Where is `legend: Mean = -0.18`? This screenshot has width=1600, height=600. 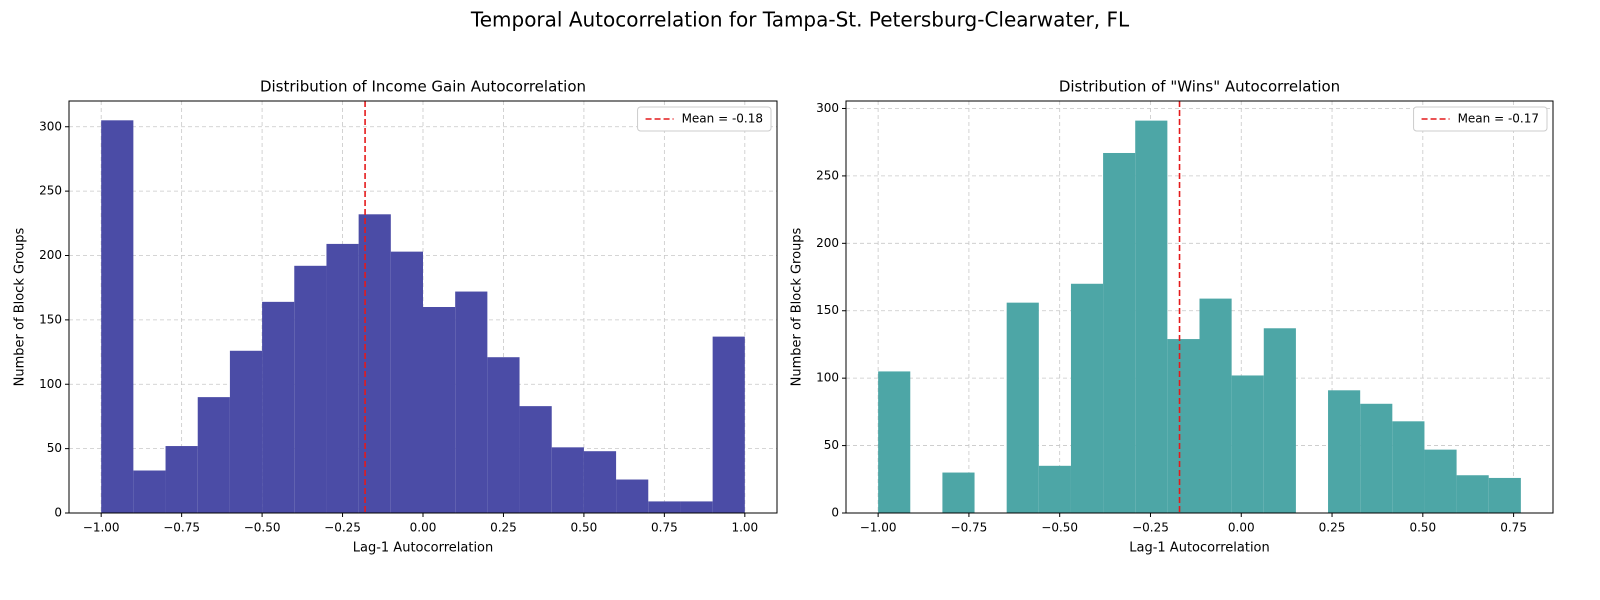 legend: Mean = -0.18 is located at coordinates (704, 119).